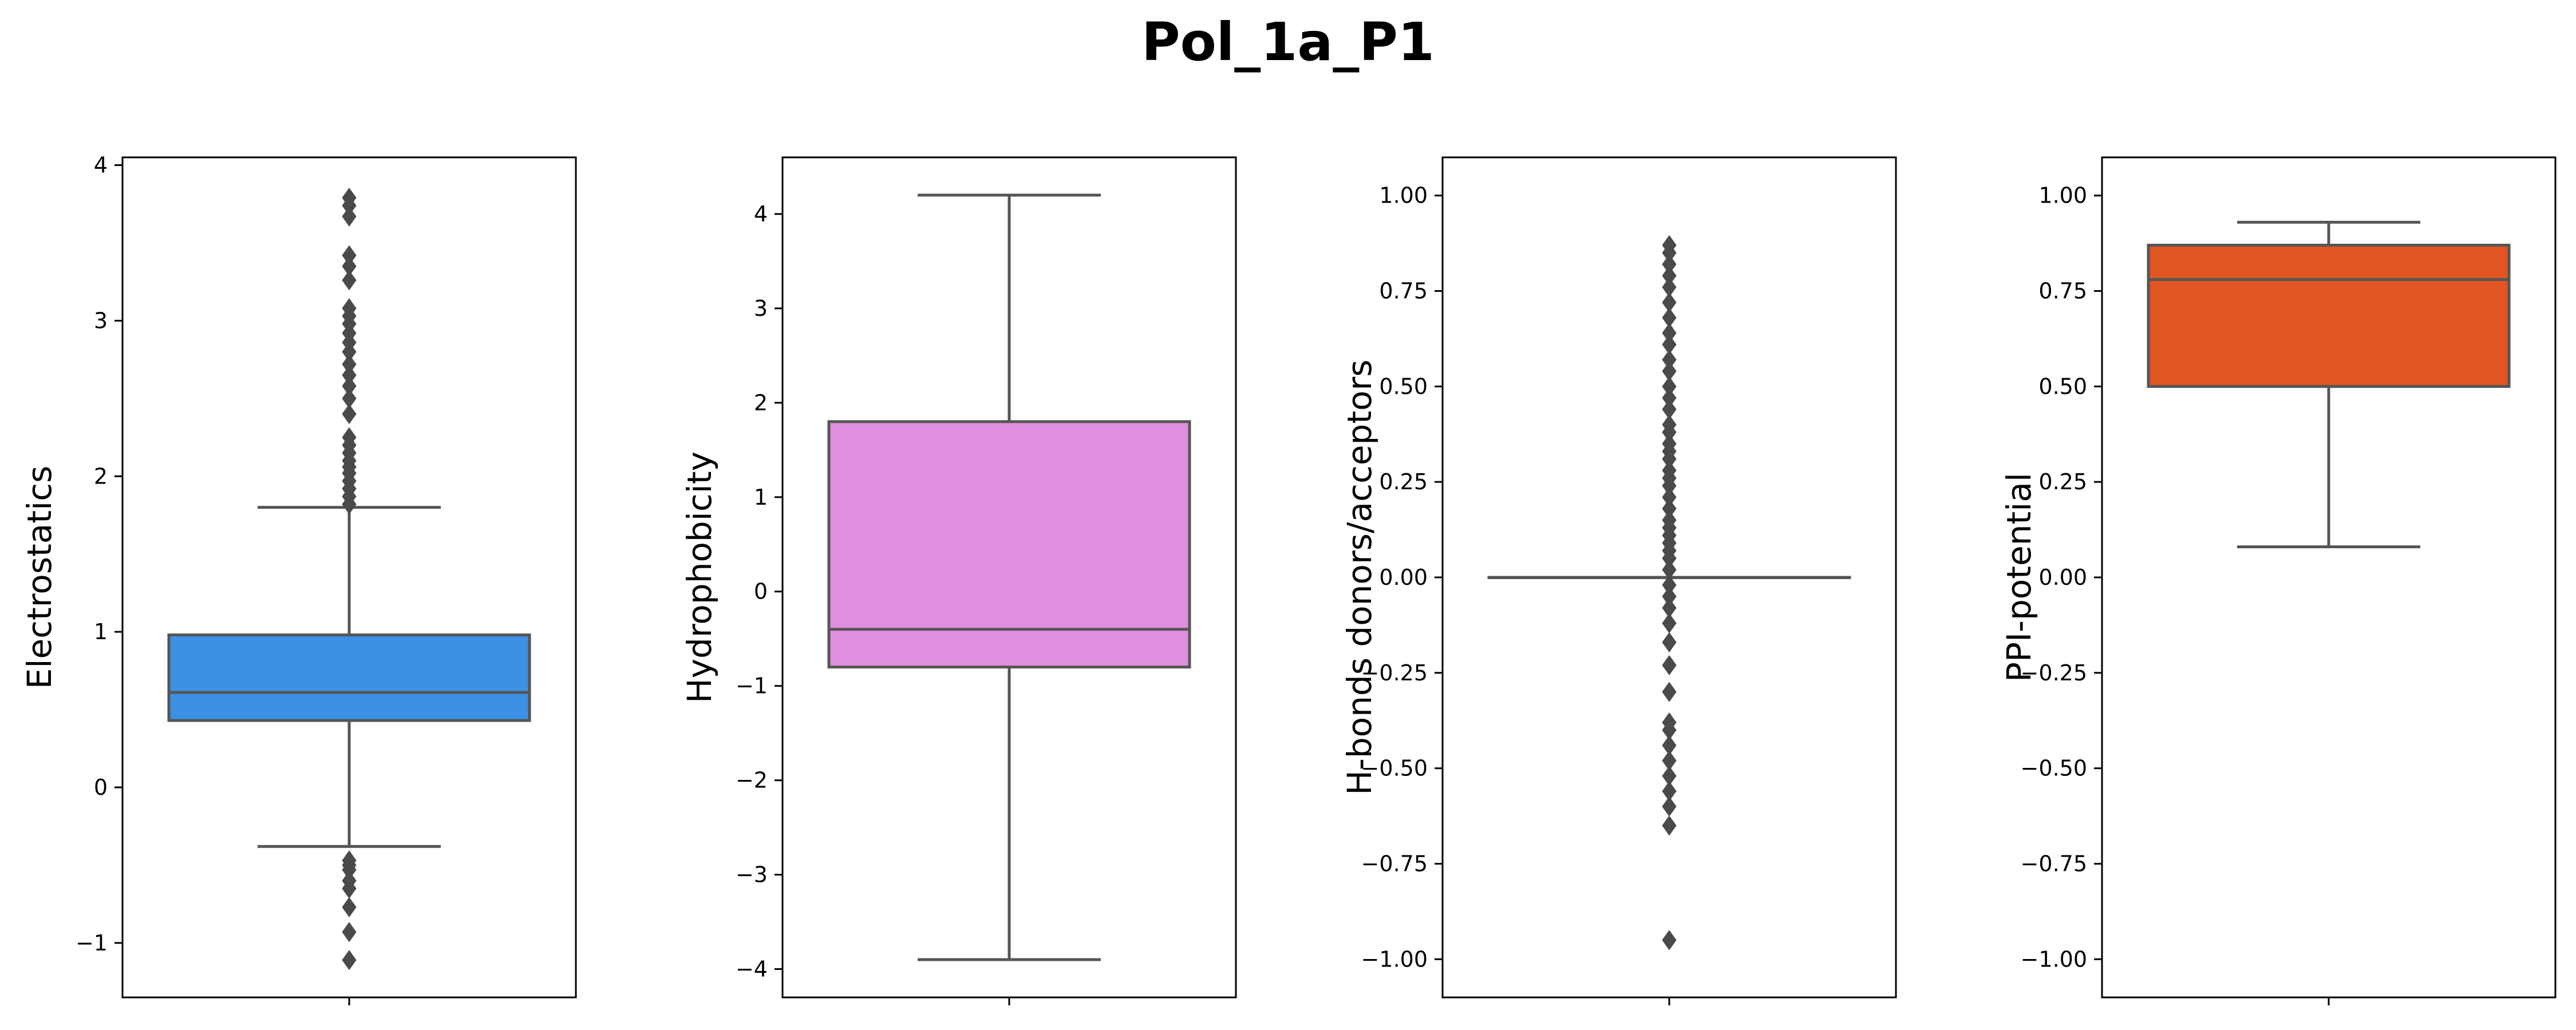 Image resolution: width=2576 pixels, height=1030 pixels. I want to click on y-tick-label: −2, so click(752, 780).